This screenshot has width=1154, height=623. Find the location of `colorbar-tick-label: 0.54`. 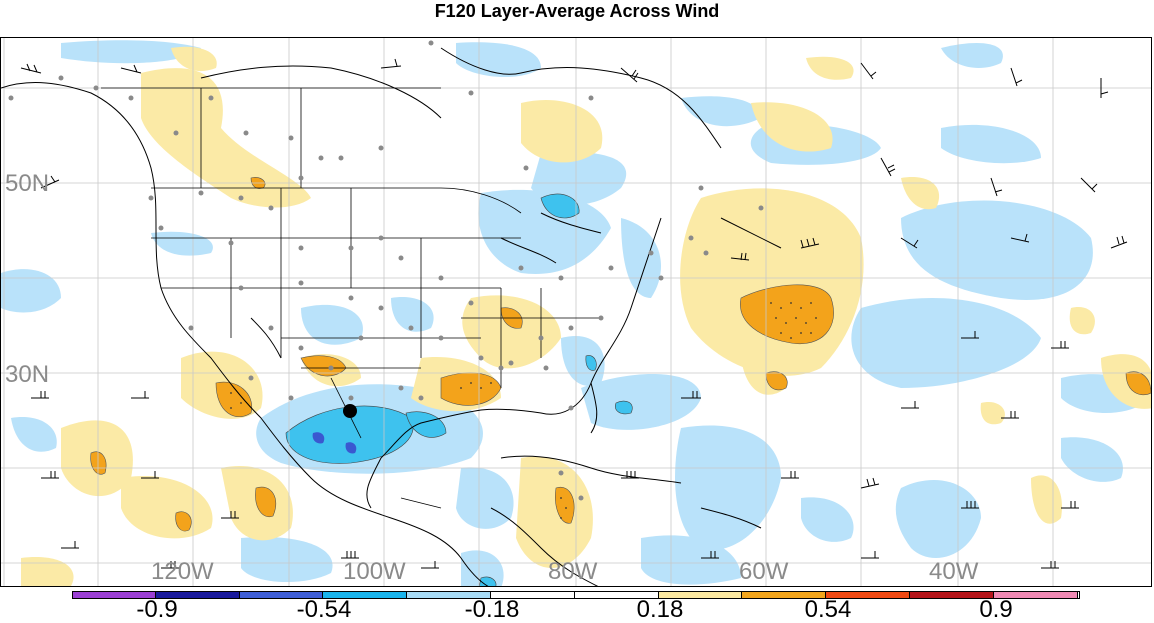

colorbar-tick-label: 0.54 is located at coordinates (828, 609).